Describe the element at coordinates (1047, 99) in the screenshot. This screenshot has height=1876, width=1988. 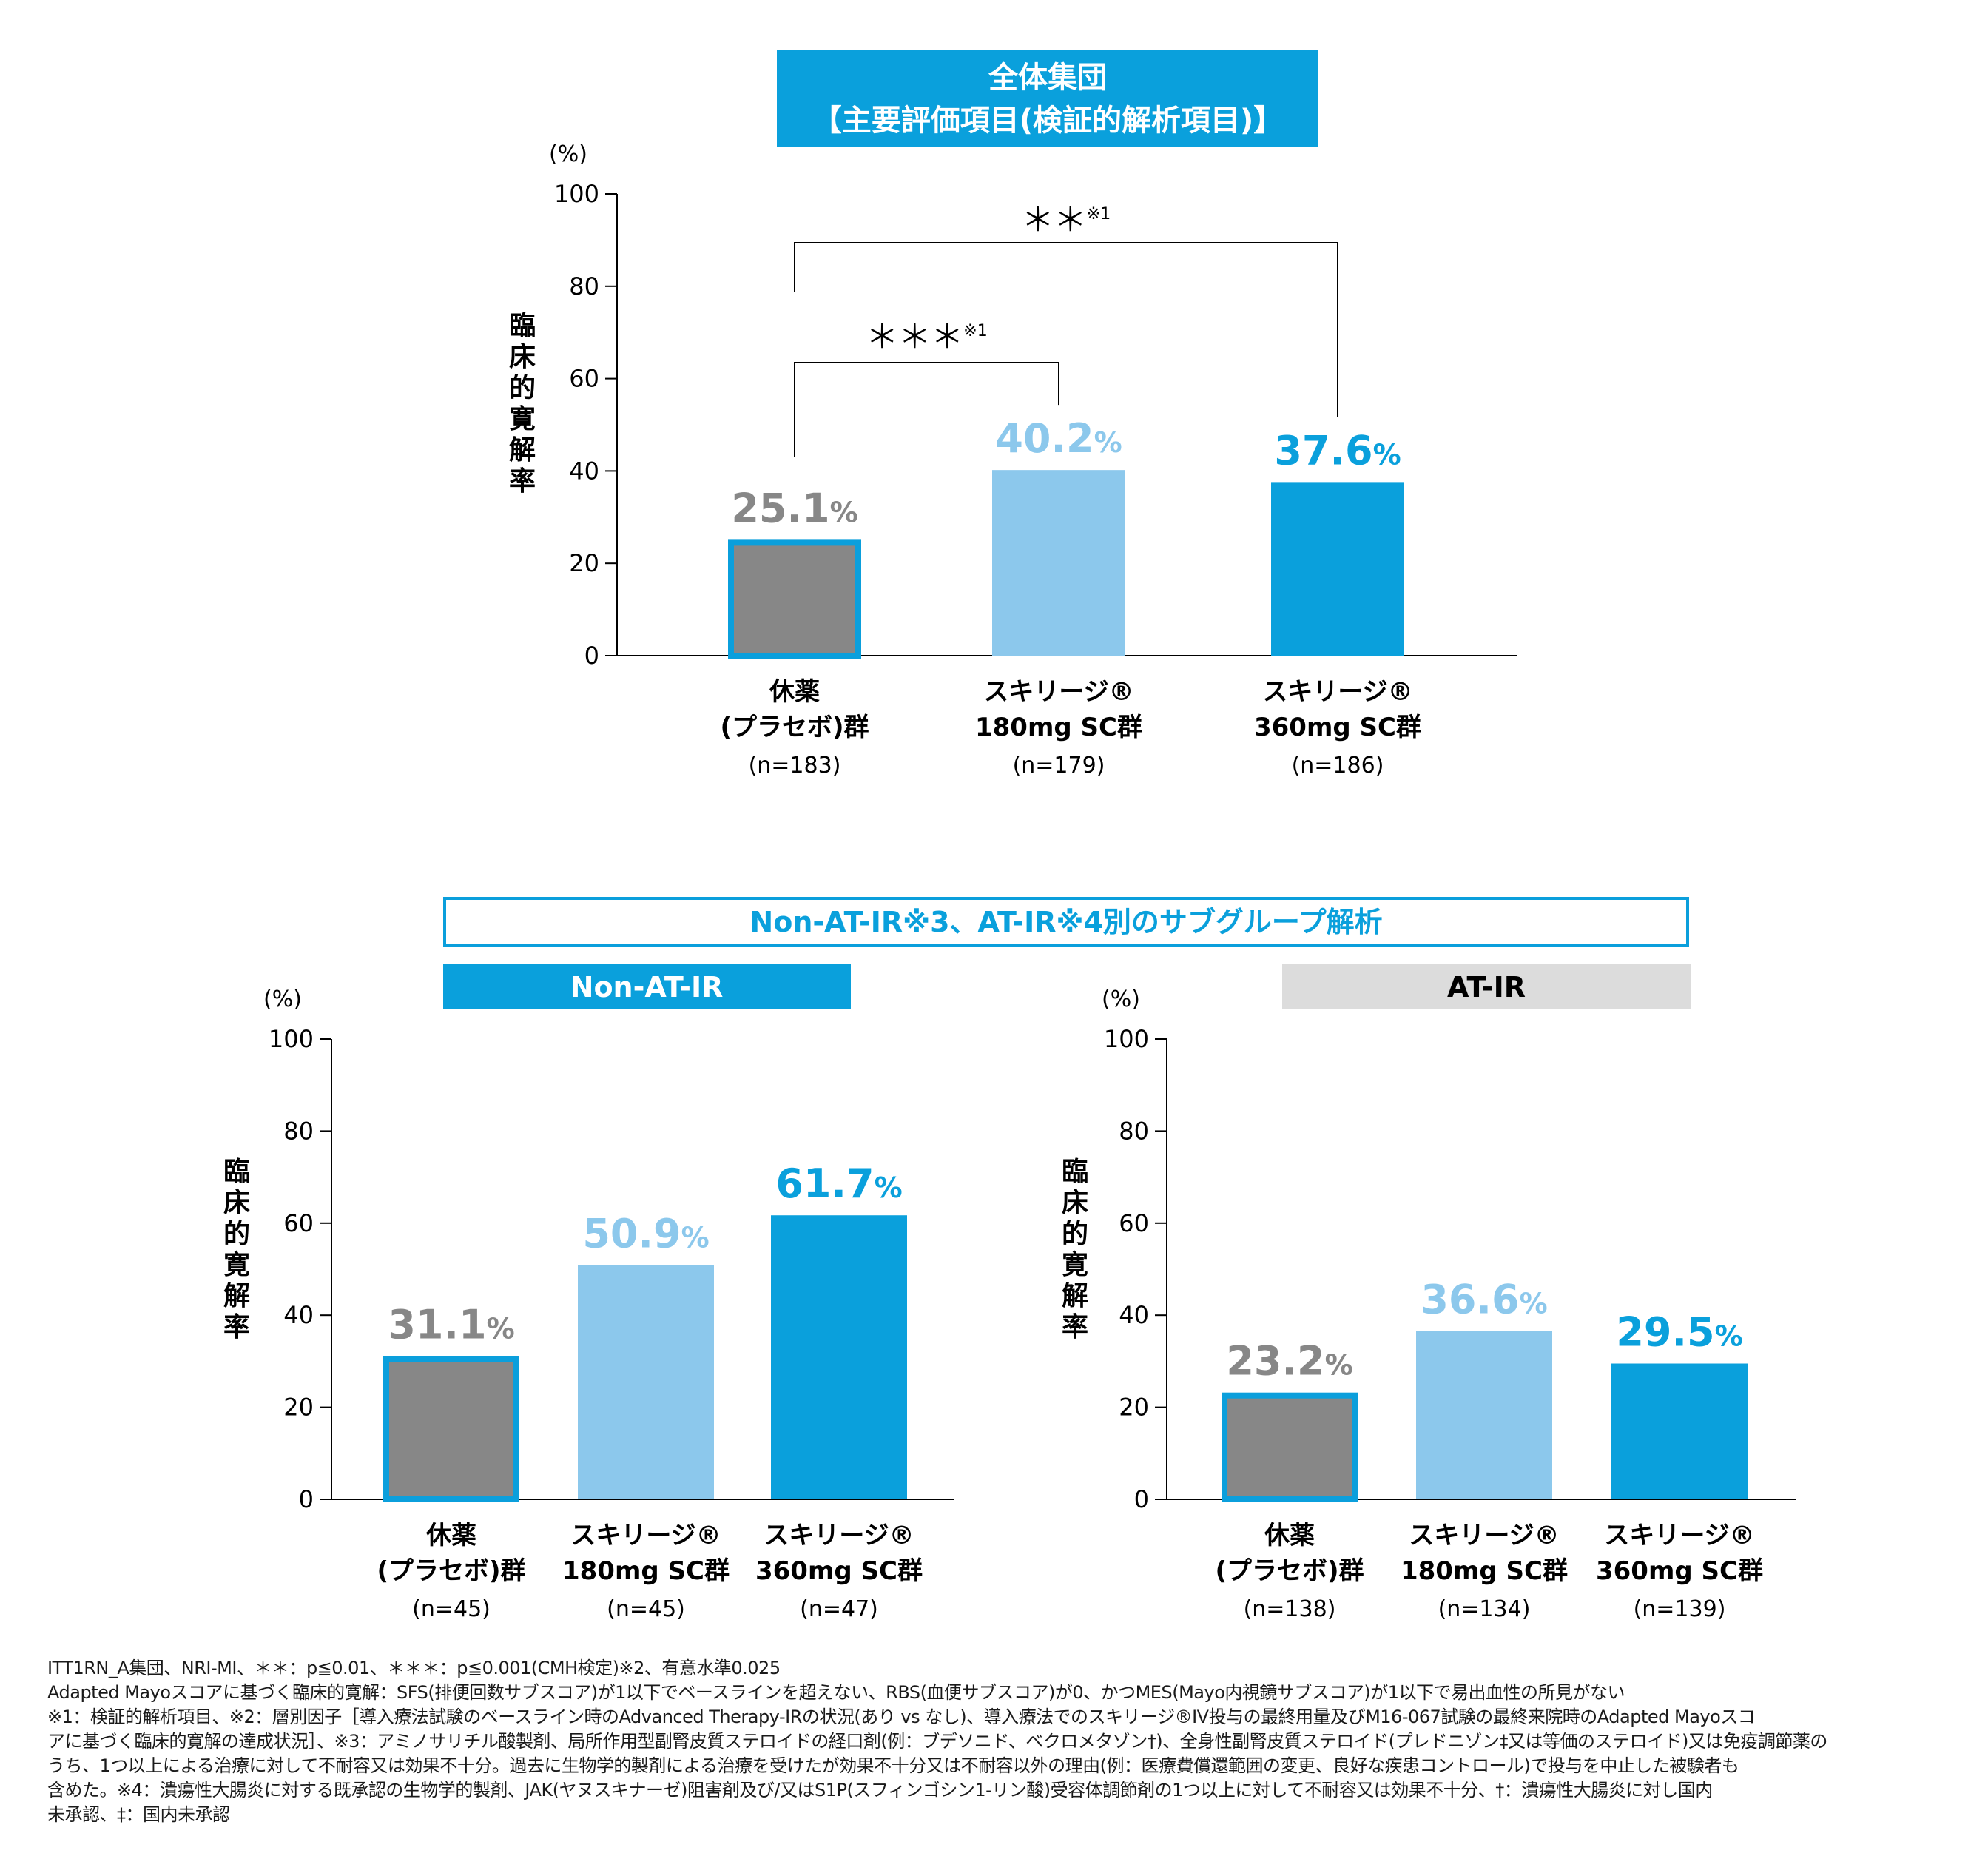
I see `overall-banner` at that location.